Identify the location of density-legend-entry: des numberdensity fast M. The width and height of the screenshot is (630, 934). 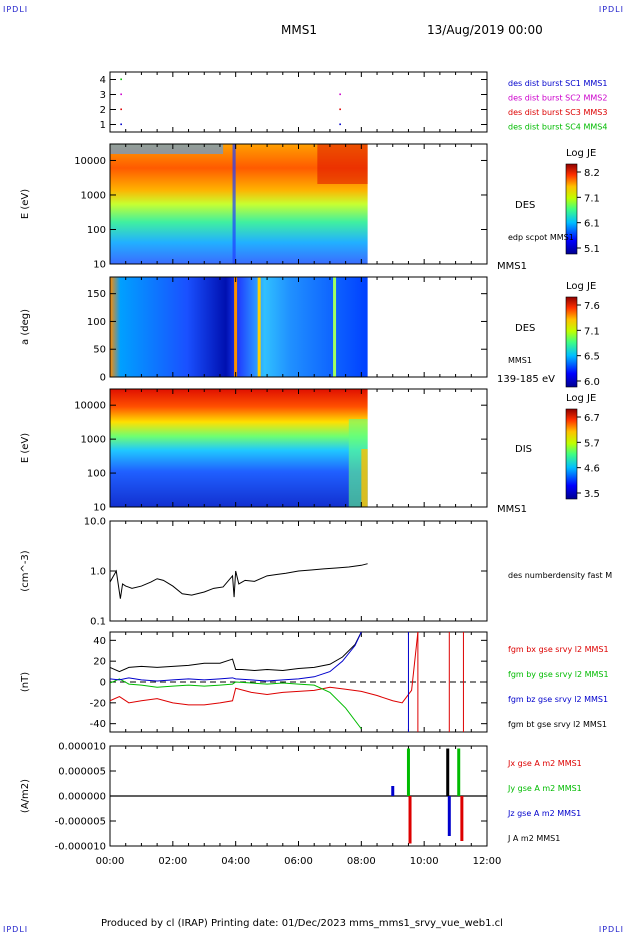
(560, 575).